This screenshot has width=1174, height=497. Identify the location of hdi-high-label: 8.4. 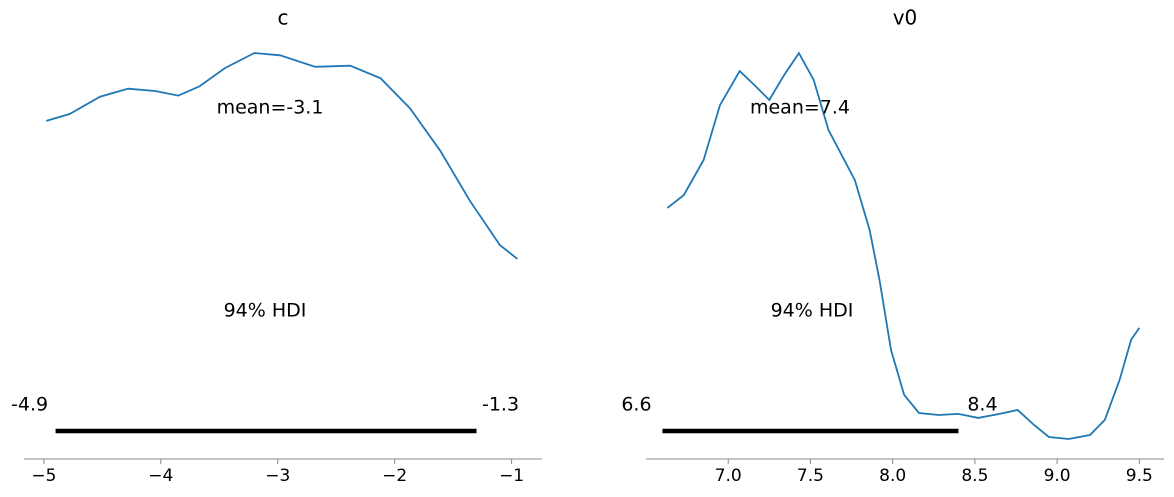
(982, 405).